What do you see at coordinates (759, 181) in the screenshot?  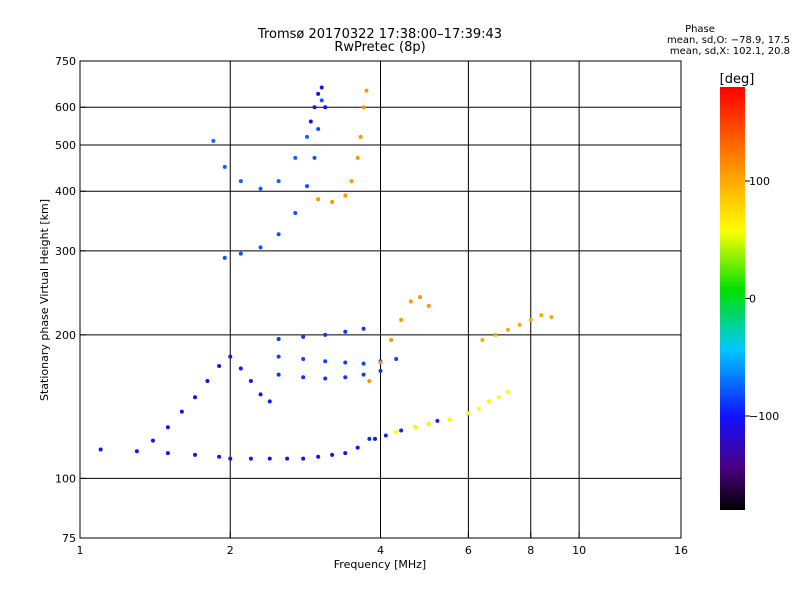 I see `colorbar-tick-label: 100` at bounding box center [759, 181].